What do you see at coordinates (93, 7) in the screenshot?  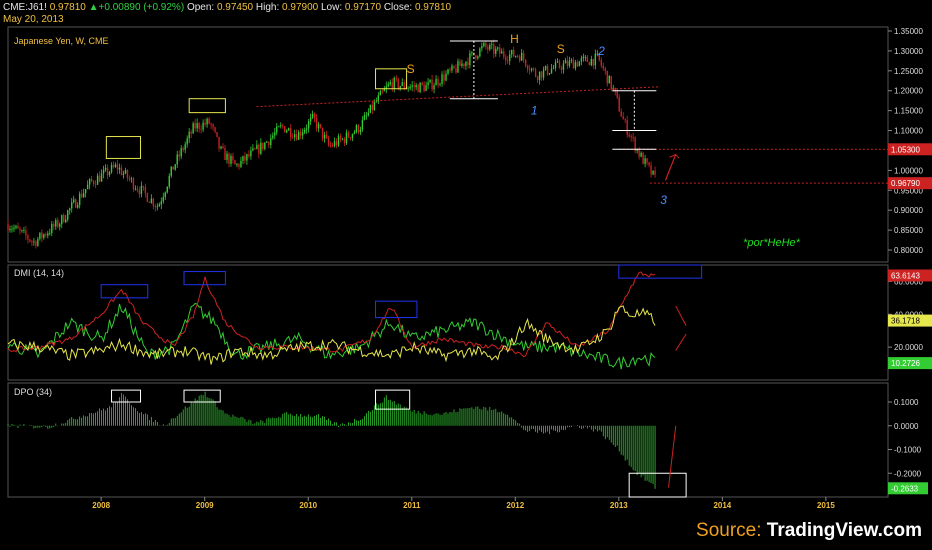 I see `up-triangle-icon: ▲` at bounding box center [93, 7].